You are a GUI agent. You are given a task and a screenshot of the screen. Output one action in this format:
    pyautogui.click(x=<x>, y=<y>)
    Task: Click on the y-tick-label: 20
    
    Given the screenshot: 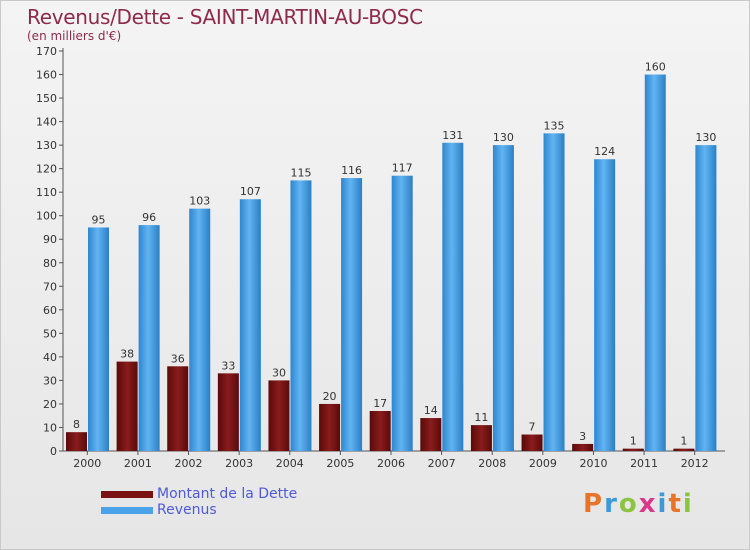 What is the action you would take?
    pyautogui.click(x=50, y=404)
    